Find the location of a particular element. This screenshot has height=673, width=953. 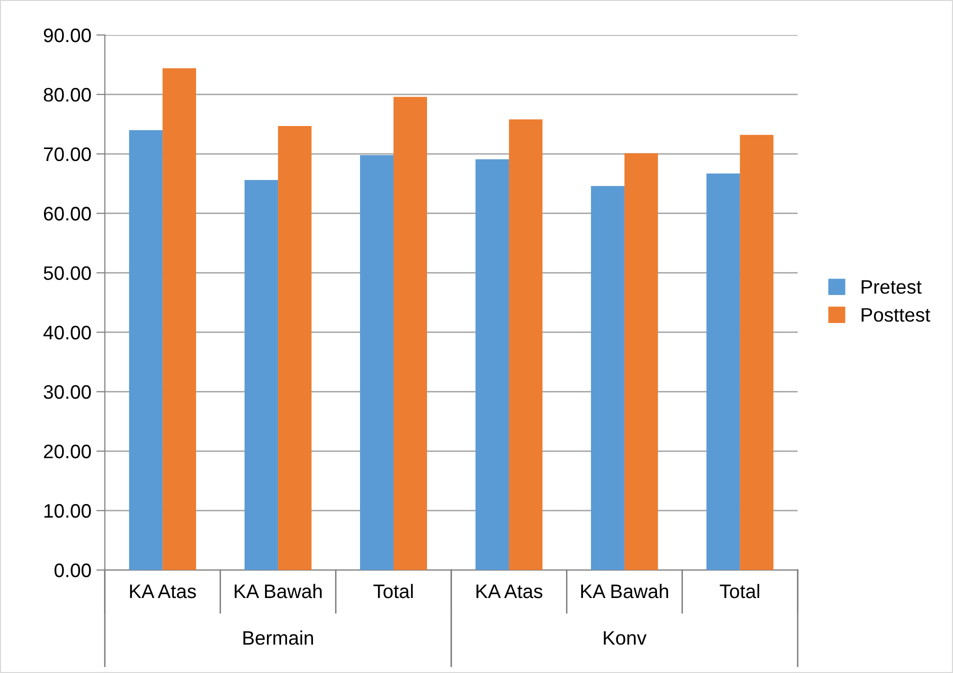

y-tick-label: 30.00 is located at coordinates (67, 392).